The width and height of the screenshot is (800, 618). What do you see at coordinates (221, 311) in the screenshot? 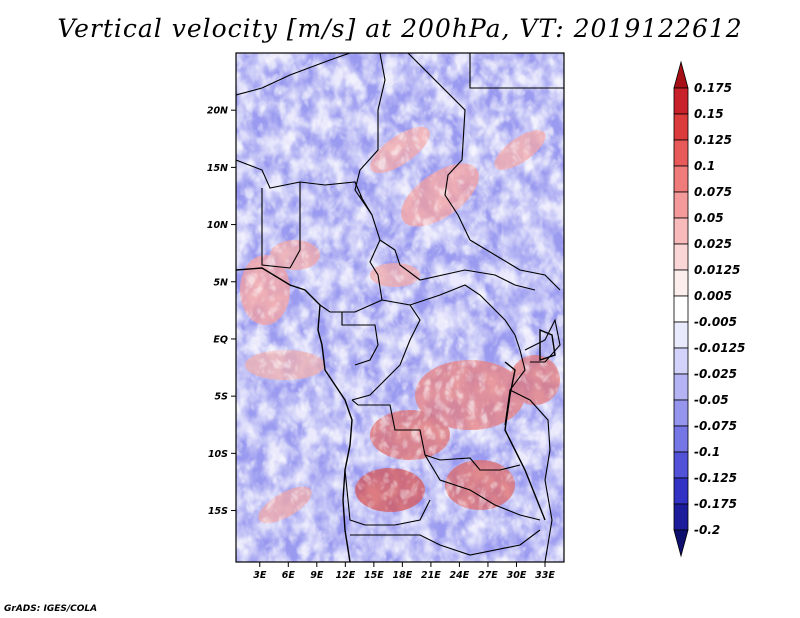
I see `latitude-axis: 20N 15N 10N 5N EQ 5S 10S 15S` at bounding box center [221, 311].